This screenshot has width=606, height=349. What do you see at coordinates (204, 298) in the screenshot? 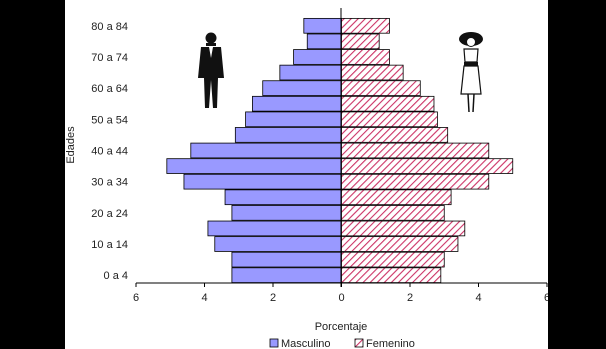
I see `x-tick-label-1: 4` at bounding box center [204, 298].